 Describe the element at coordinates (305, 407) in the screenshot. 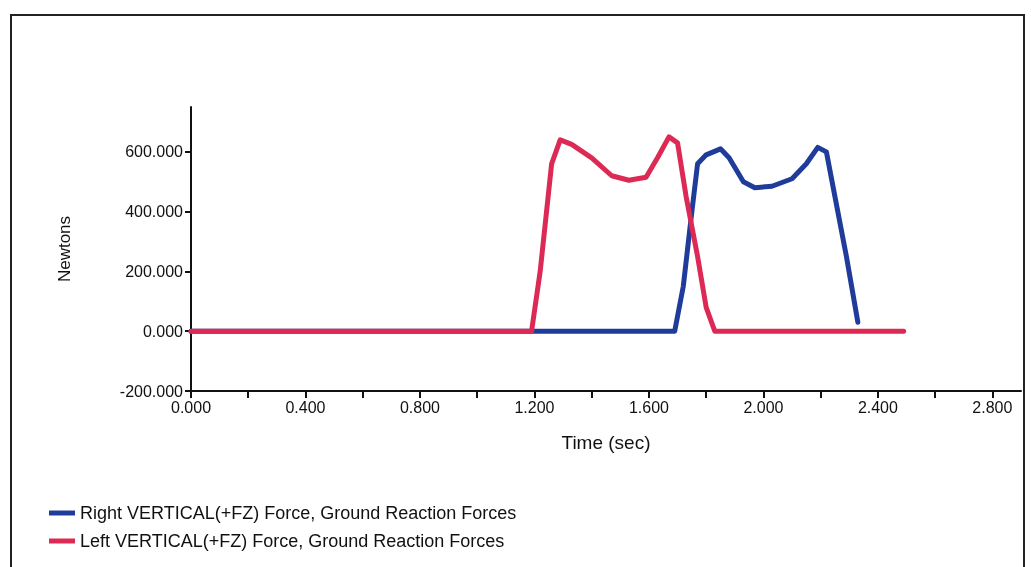

I see `x-tick-label: 0.400` at that location.